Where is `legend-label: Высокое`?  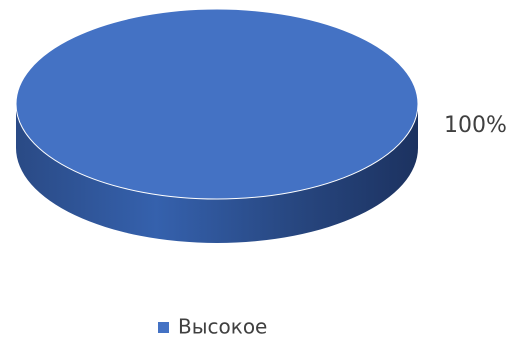
legend-label: Высокое is located at coordinates (222, 327).